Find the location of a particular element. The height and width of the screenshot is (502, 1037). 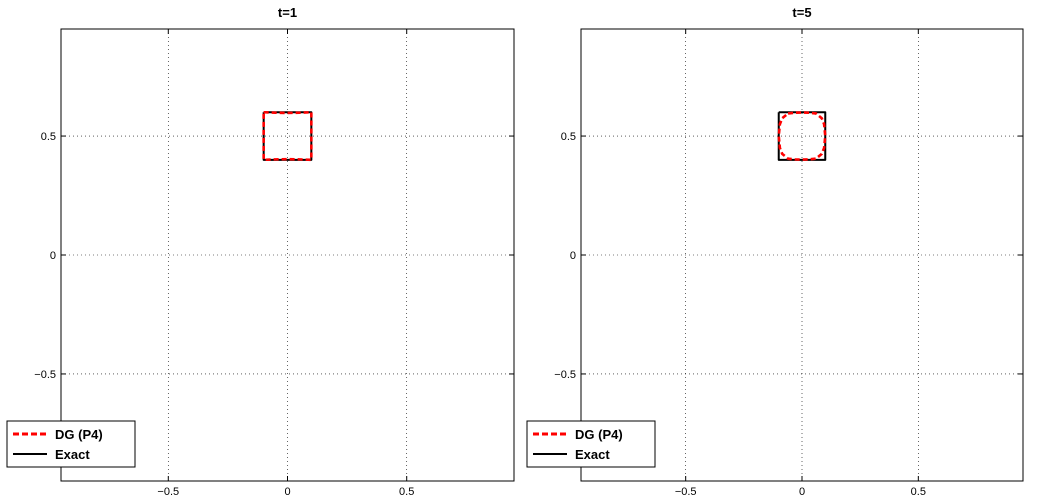

chart-title: t=5 is located at coordinates (801, 12).